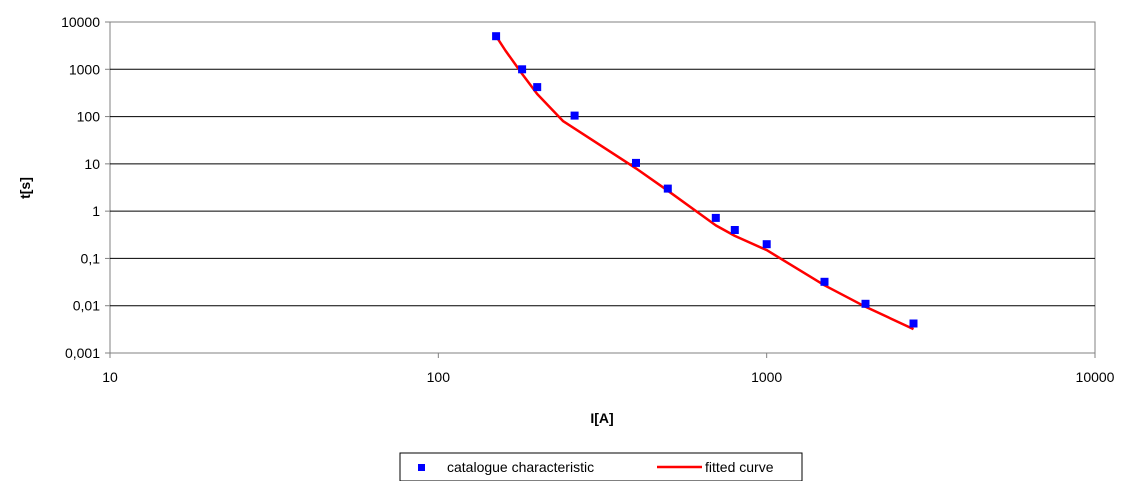 This screenshot has height=486, width=1126. What do you see at coordinates (1095, 377) in the screenshot?
I see `x-tick-label: 10000` at bounding box center [1095, 377].